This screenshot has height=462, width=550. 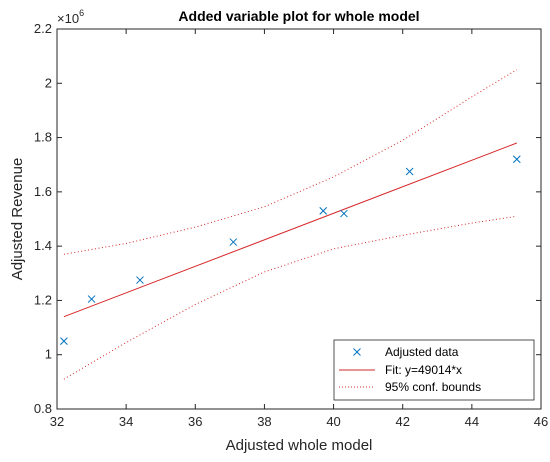 I want to click on chart-title: Added variable plot for whole model, so click(x=298, y=16).